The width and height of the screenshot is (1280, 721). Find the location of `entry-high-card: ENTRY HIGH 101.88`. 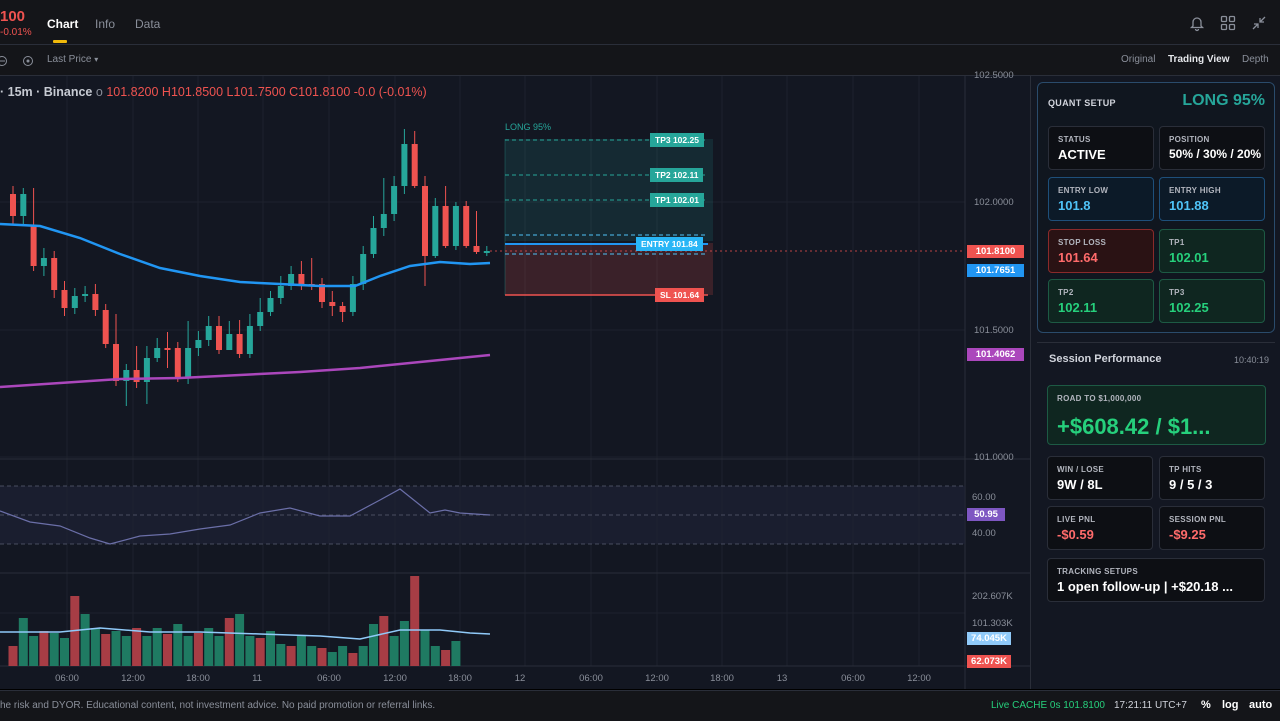

entry-high-card: ENTRY HIGH 101.88 is located at coordinates (1212, 199).